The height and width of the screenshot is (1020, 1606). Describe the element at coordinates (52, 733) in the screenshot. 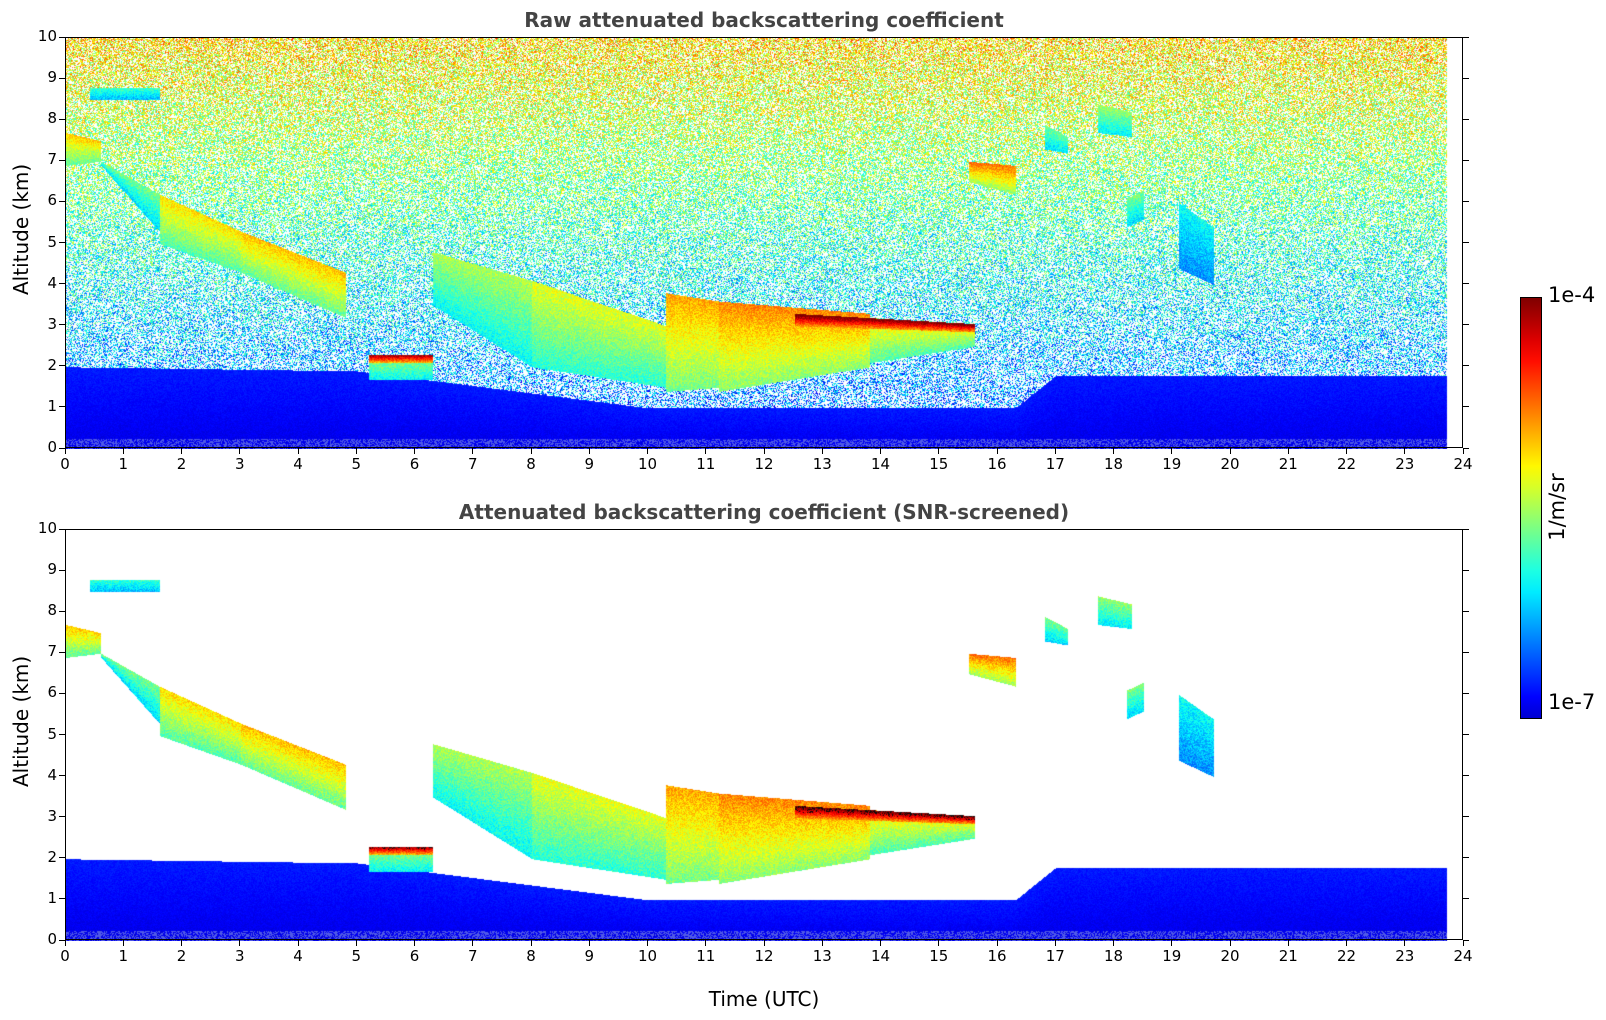

I see `y-tick-label: 5` at that location.